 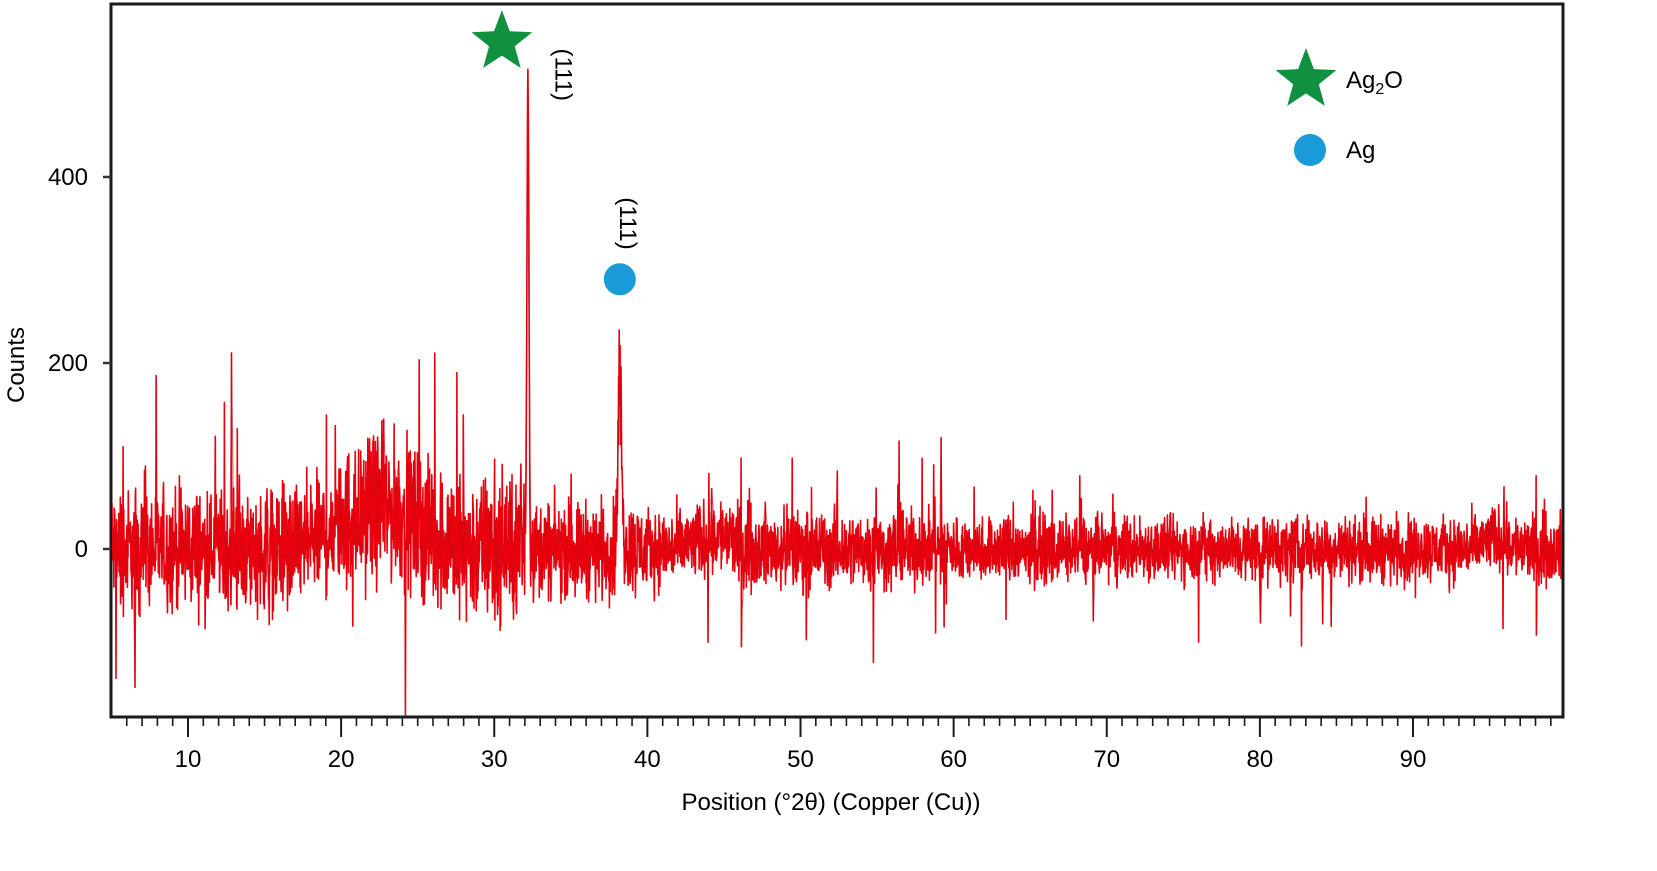 I want to click on y-axis-ticks: 0 200 400, so click(x=79, y=363).